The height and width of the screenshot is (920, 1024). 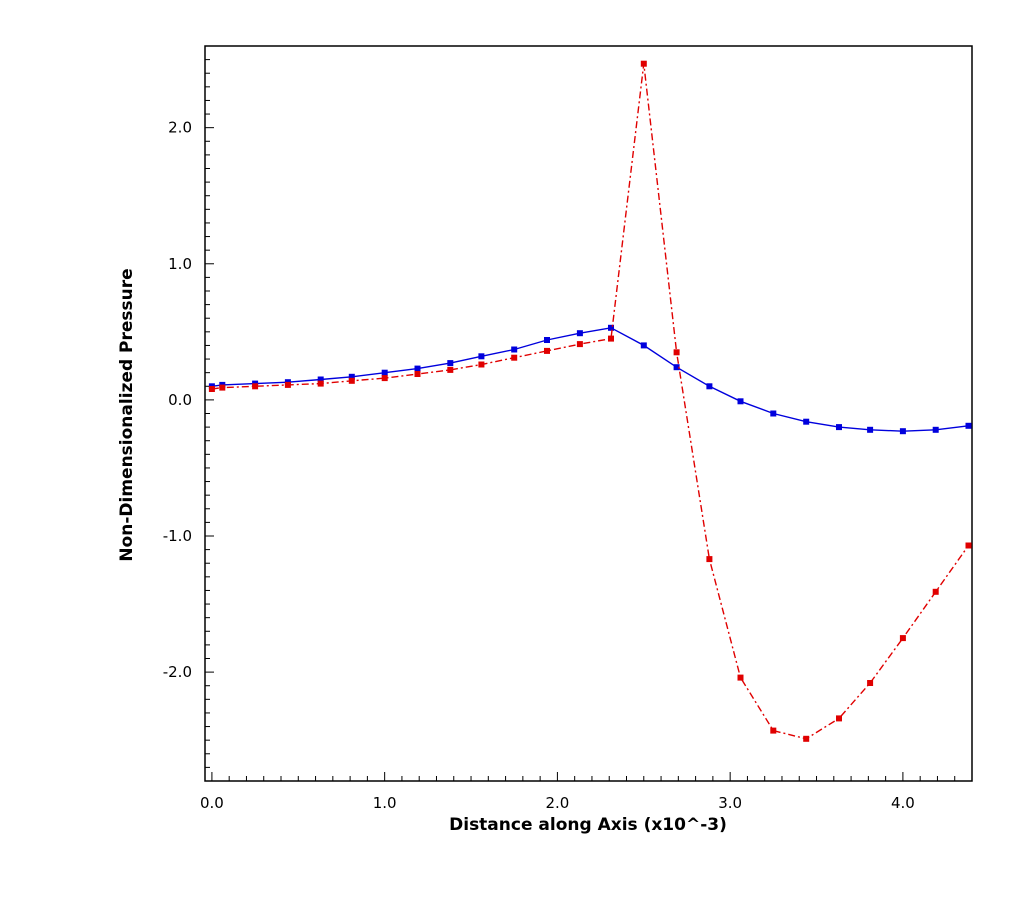 I want to click on y-axis: 2.0 1.0 0.0 -1.0 -2.0, so click(x=188, y=413).